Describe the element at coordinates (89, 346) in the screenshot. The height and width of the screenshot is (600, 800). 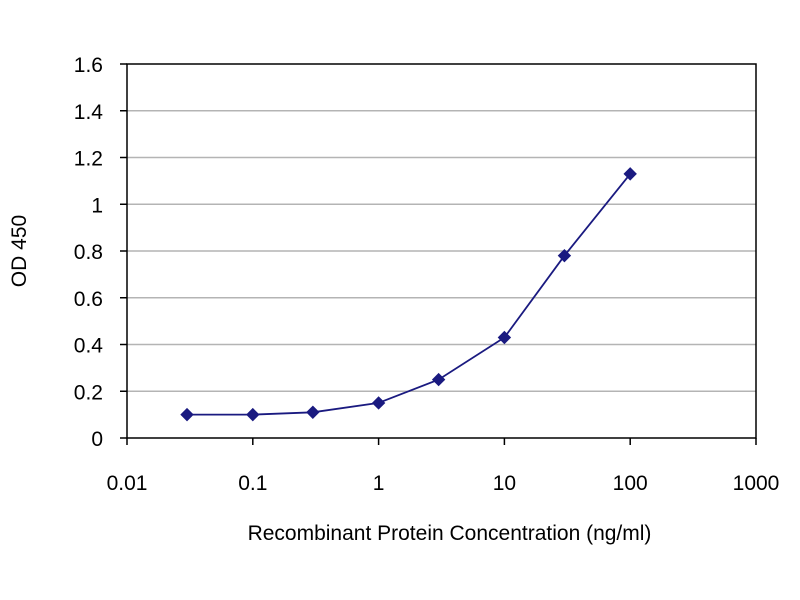
I see `y-tick-label: 0.4` at that location.